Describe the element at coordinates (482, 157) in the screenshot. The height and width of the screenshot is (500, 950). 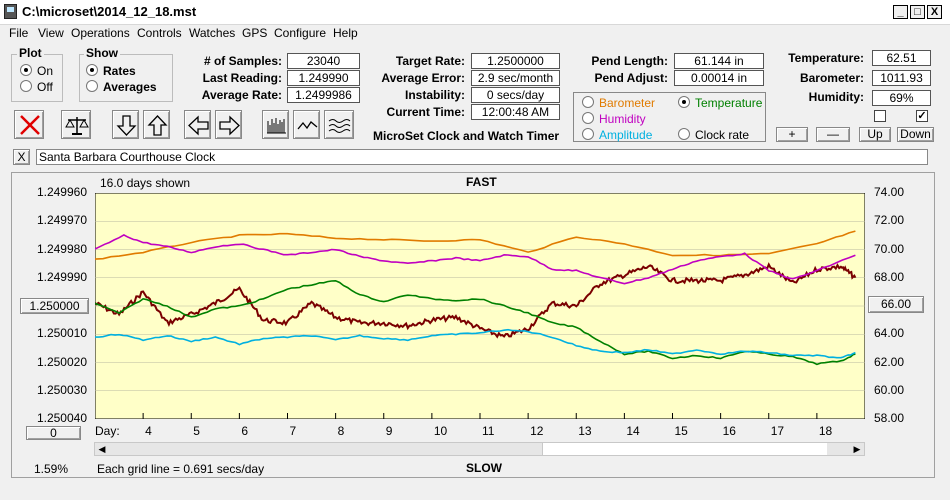
I see `clock-name-field: Santa Barbara Courthouse Clock` at that location.